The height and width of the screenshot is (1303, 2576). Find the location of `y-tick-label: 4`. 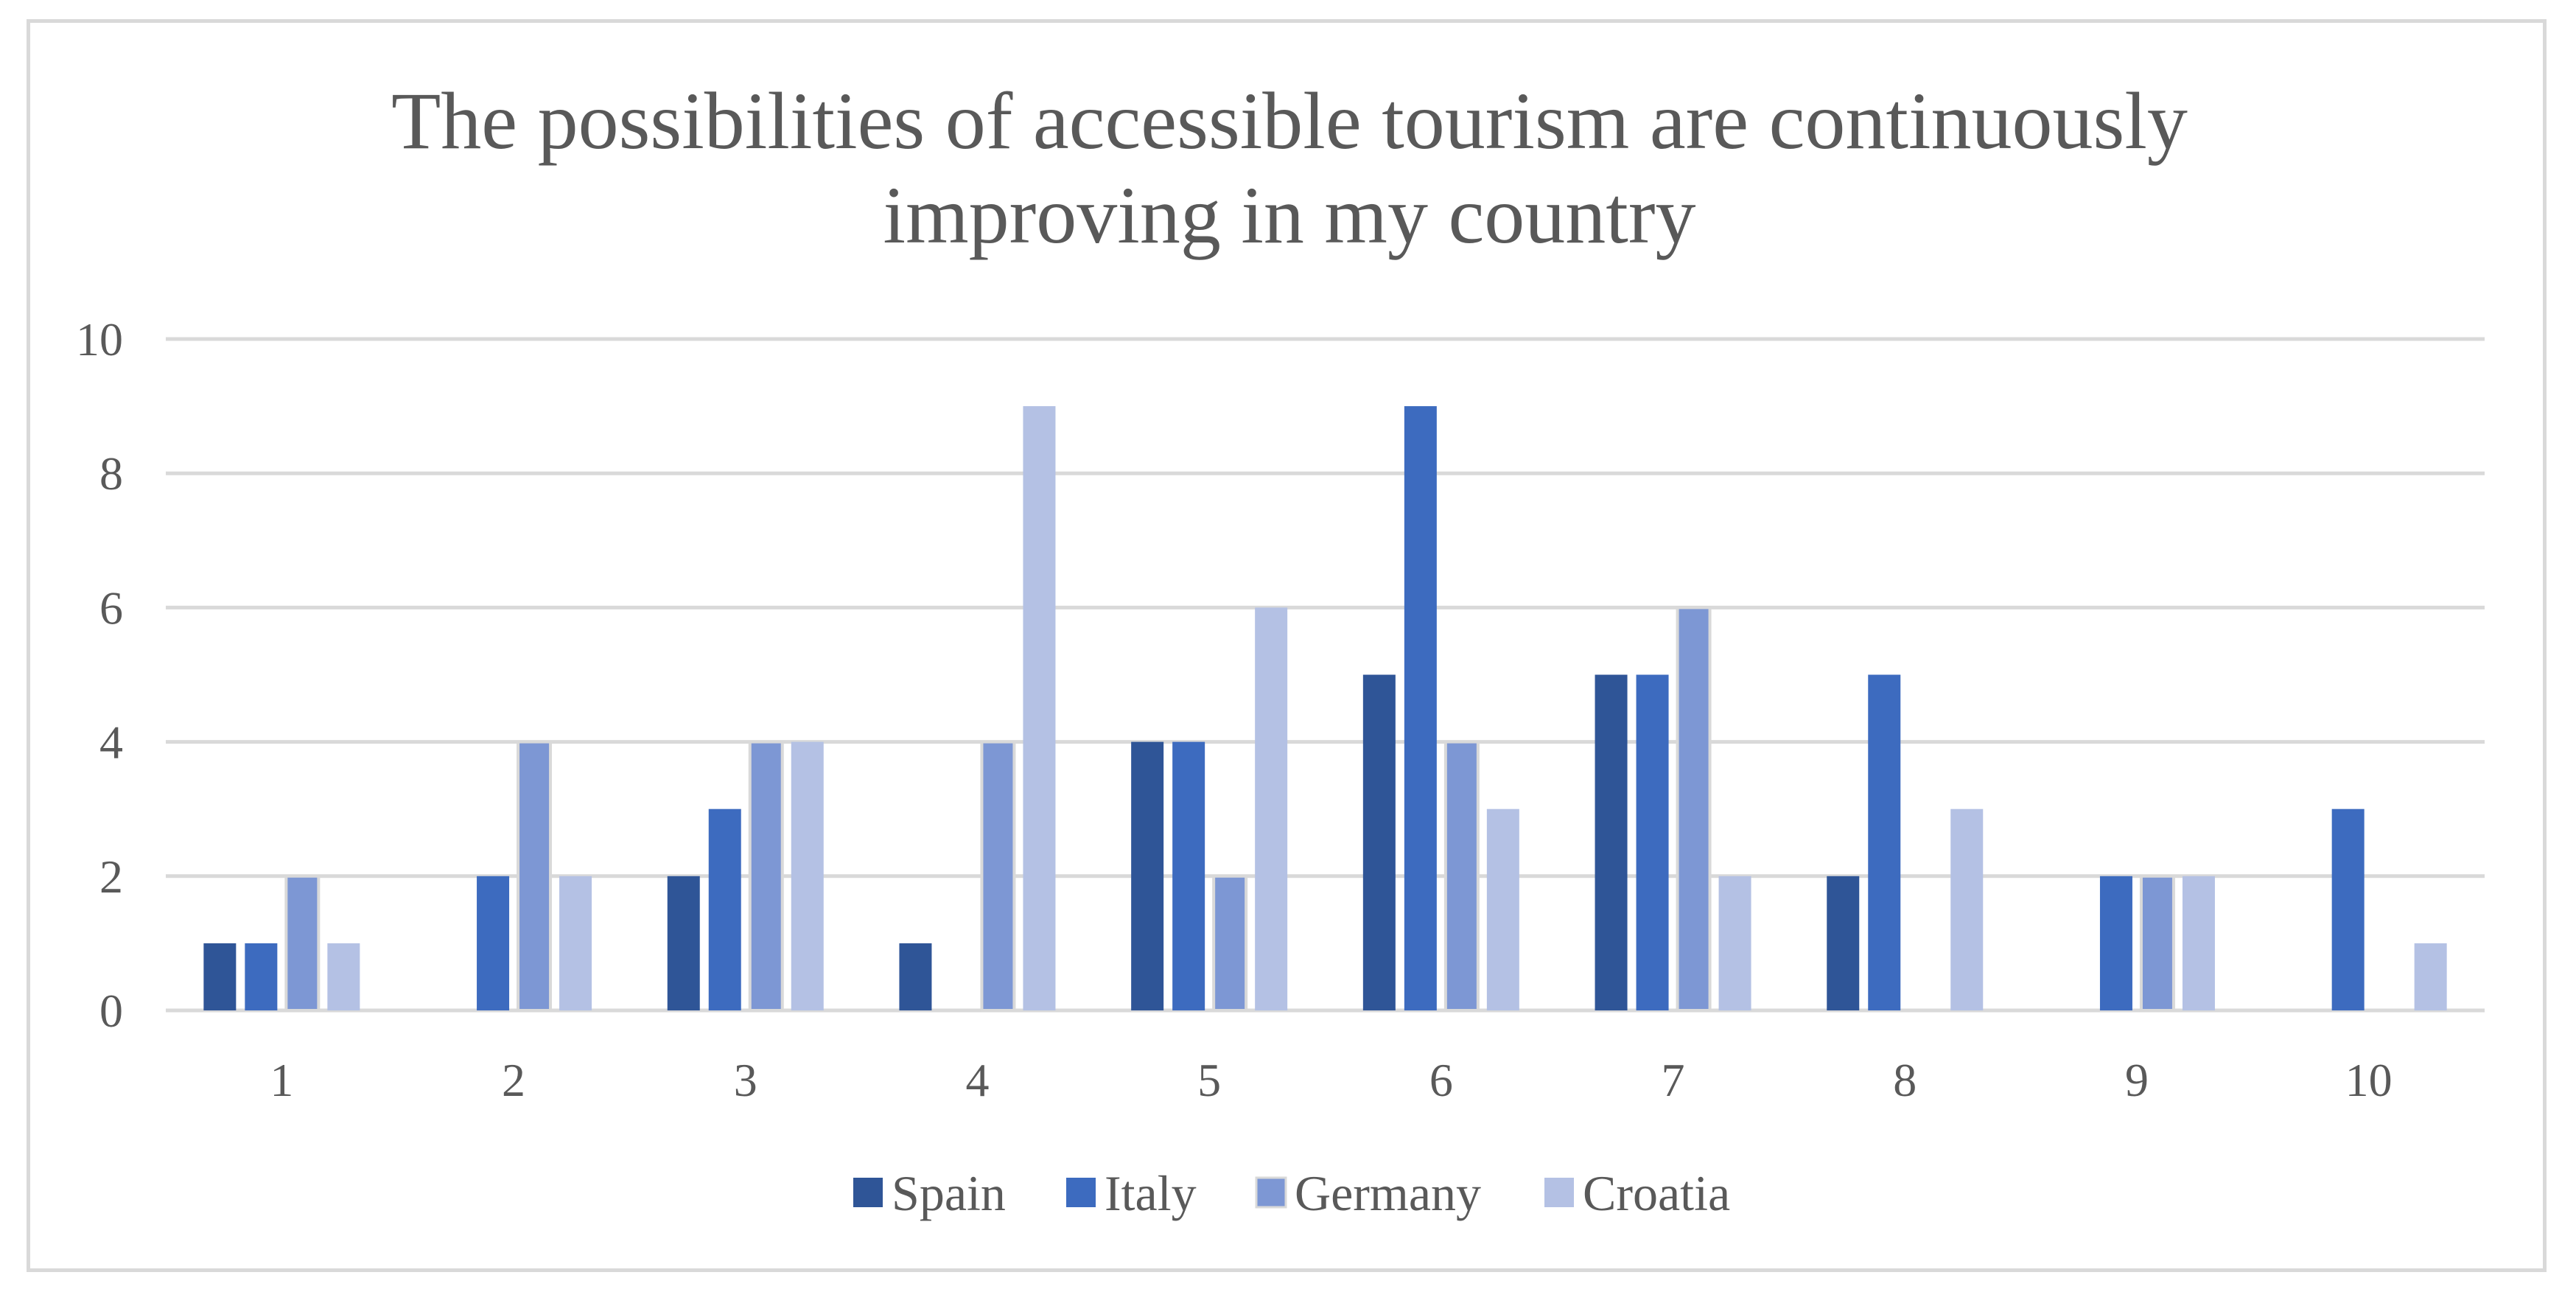

y-tick-label: 4 is located at coordinates (111, 743).